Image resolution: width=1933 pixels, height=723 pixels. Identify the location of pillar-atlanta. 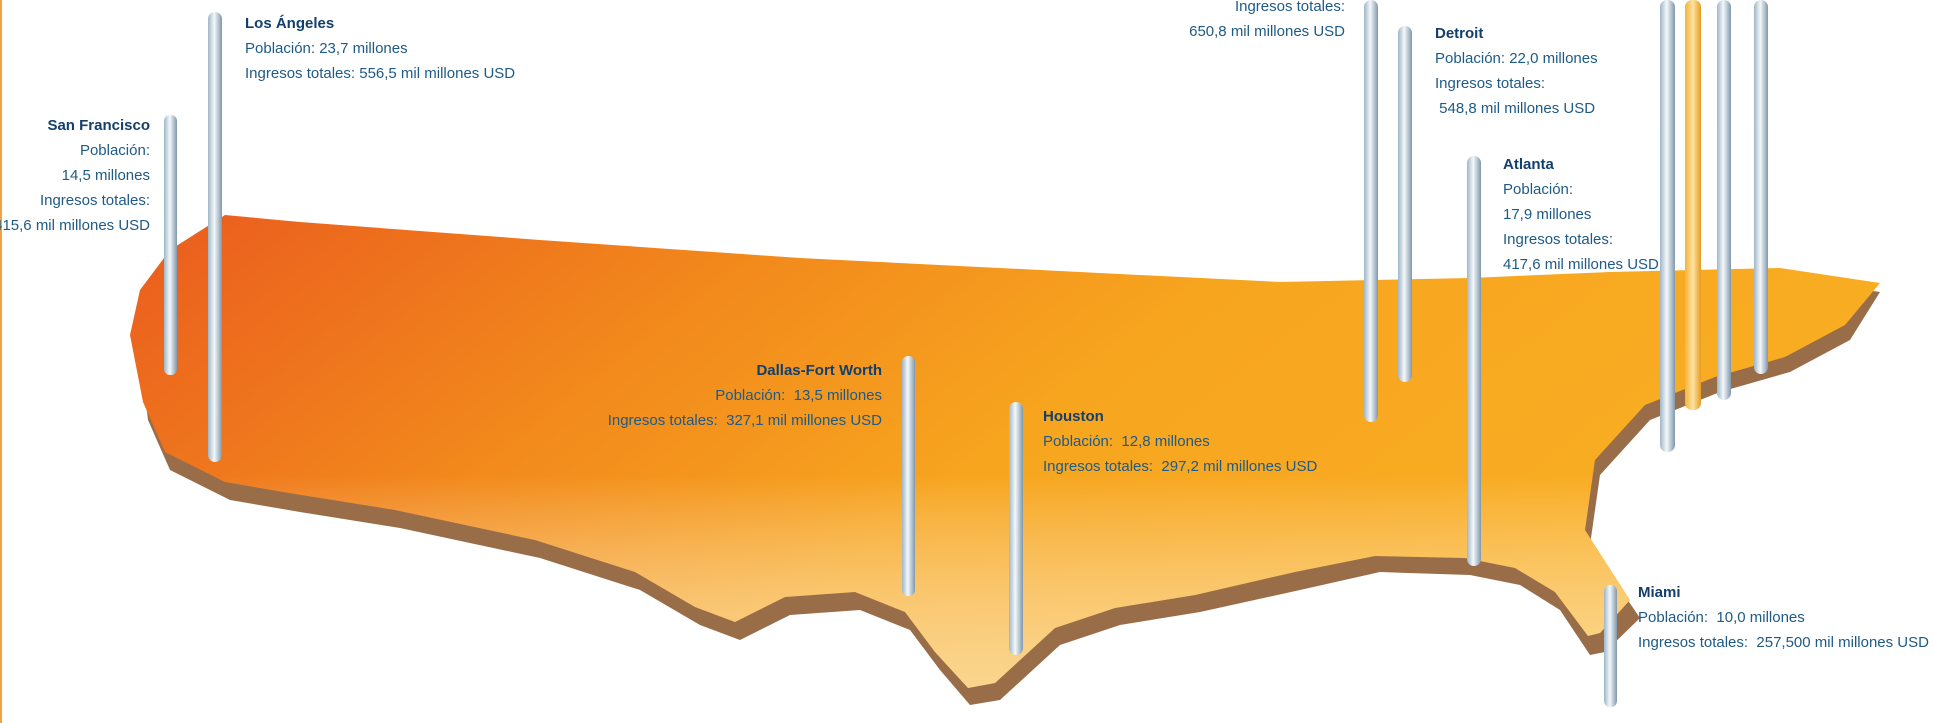
(1474, 361).